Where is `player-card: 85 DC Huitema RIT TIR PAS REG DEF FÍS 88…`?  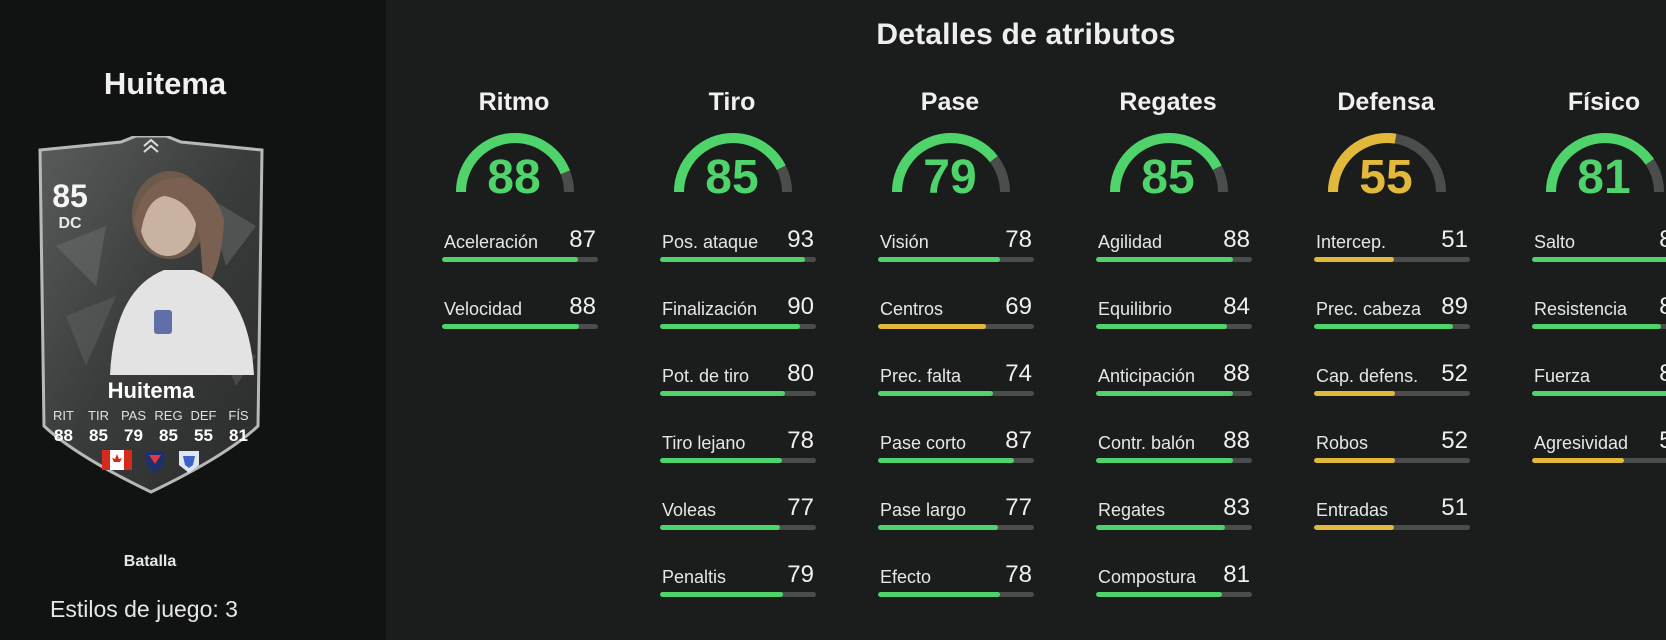 player-card: 85 DC Huitema RIT TIR PAS REG DEF FÍS 88… is located at coordinates (151, 315).